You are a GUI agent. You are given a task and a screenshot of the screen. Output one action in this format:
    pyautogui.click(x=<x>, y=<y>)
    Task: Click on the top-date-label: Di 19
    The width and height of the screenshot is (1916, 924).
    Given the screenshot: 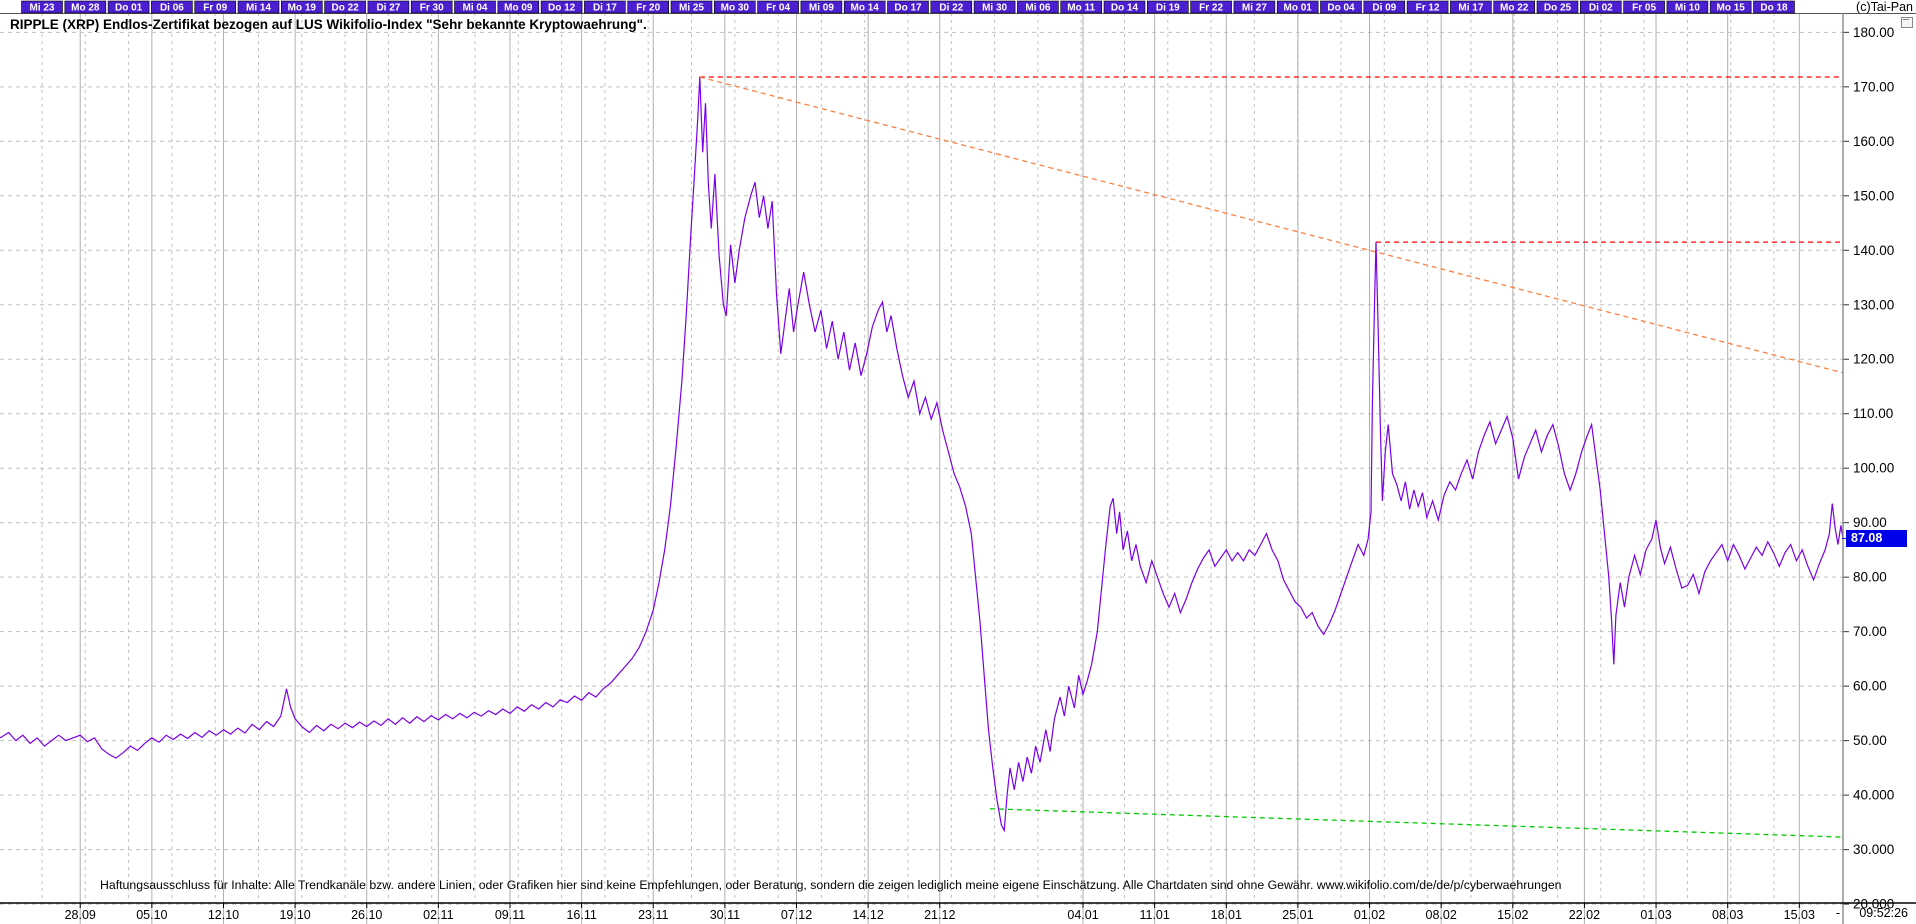 What is the action you would take?
    pyautogui.click(x=1168, y=8)
    